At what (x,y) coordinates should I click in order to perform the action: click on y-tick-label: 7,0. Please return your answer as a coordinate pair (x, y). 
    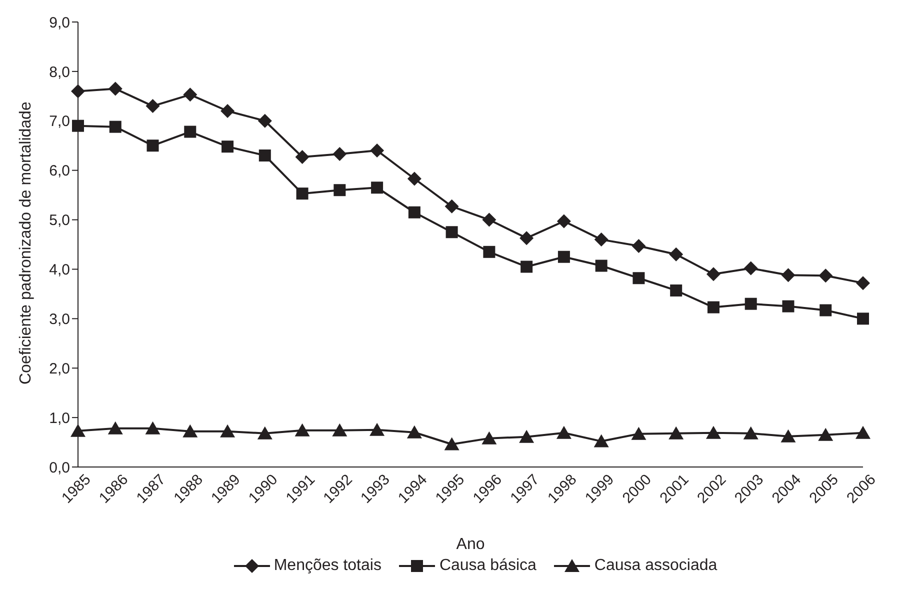
    Looking at the image, I should click on (59, 121).